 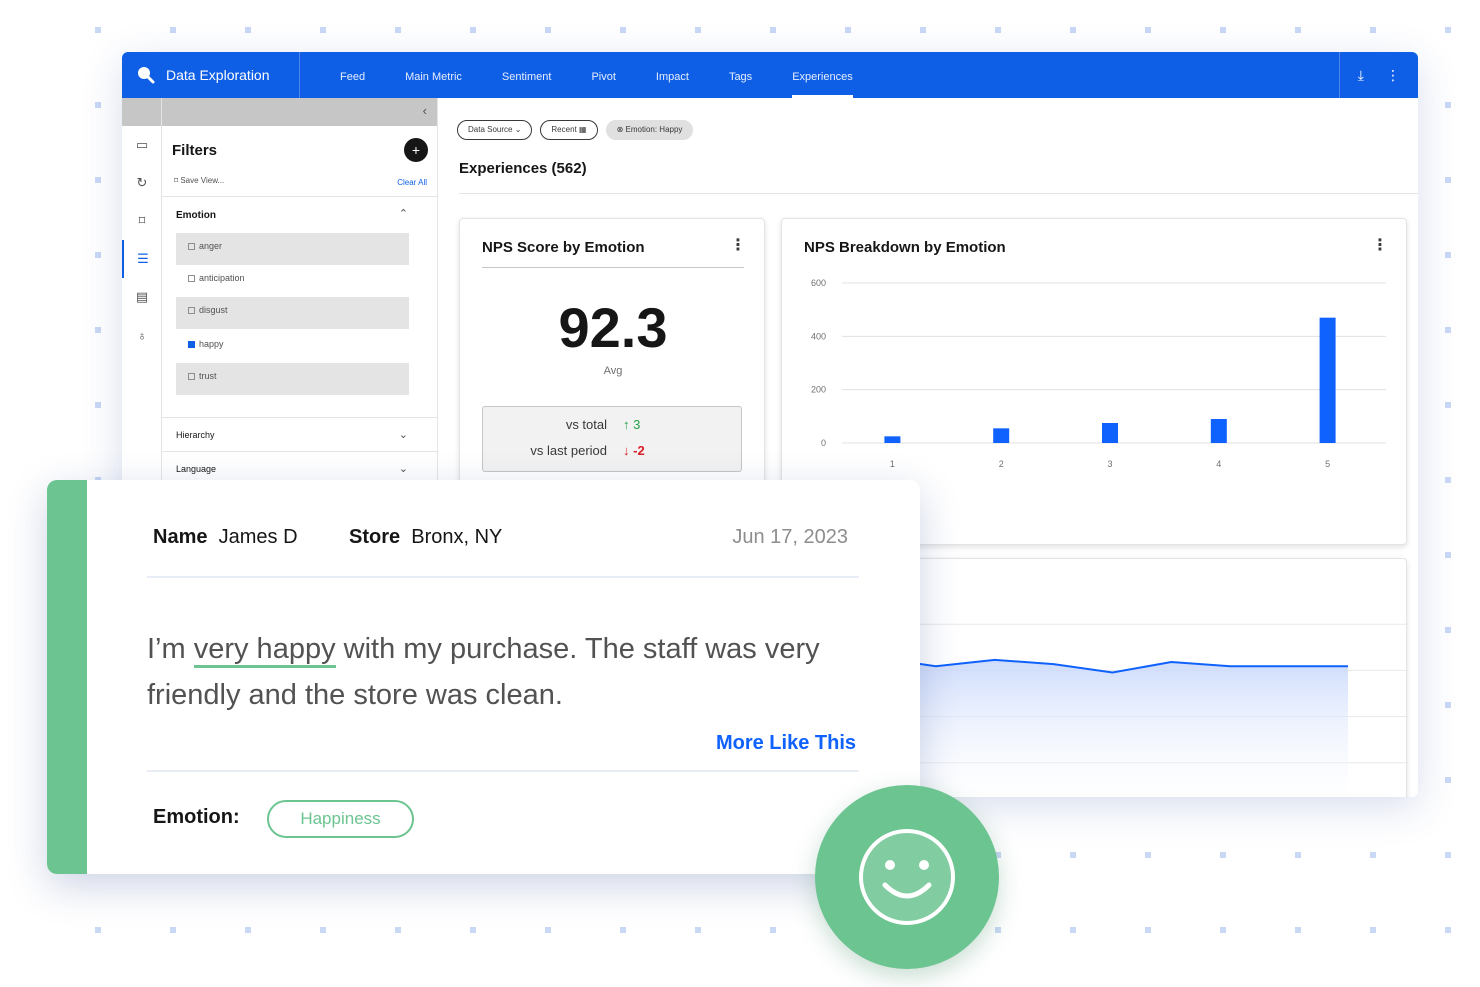 I want to click on clear-all-link: Clear All, so click(x=412, y=182).